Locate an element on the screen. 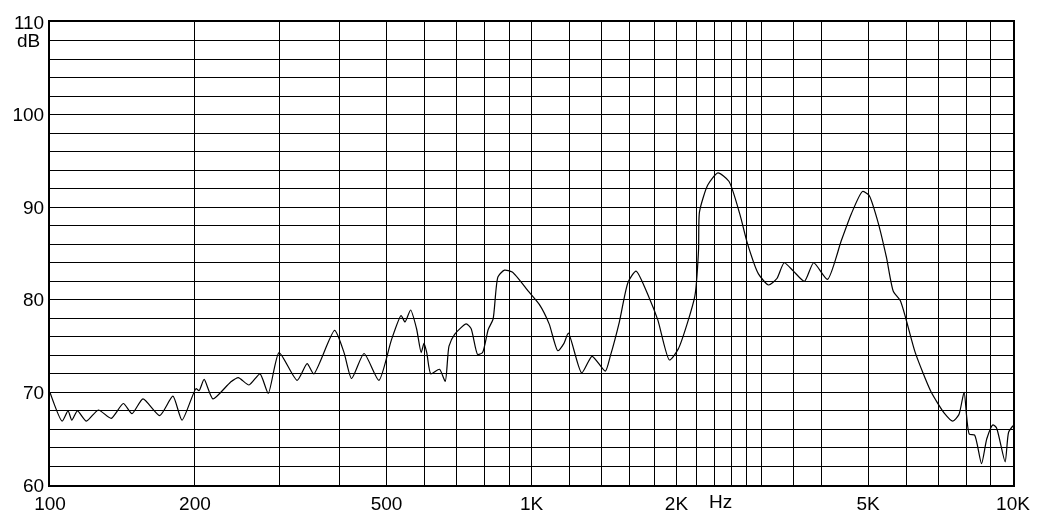 The height and width of the screenshot is (526, 1042). y-tick-label: 60 is located at coordinates (34, 485).